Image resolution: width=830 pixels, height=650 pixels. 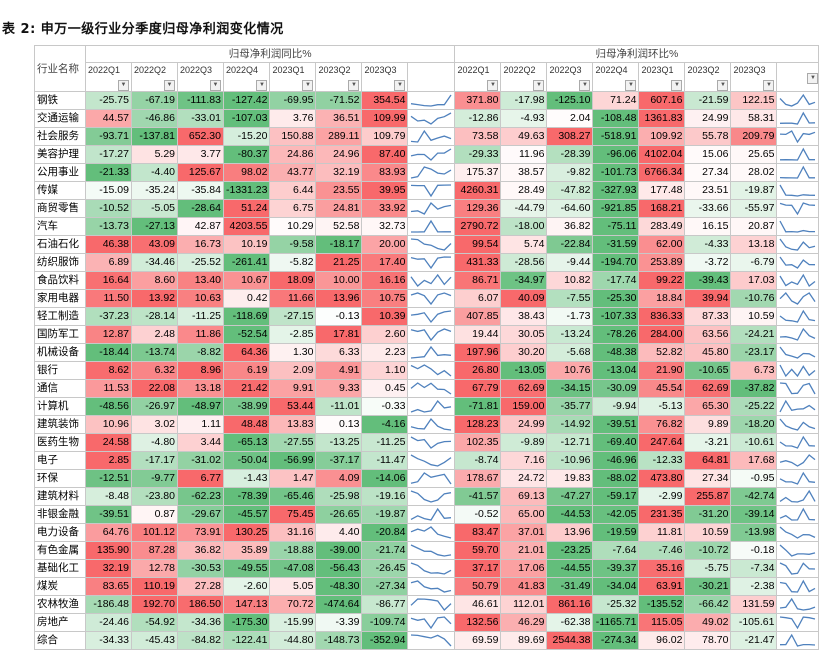 I want to click on qoq-sparkline-header: ▼, so click(x=798, y=77).